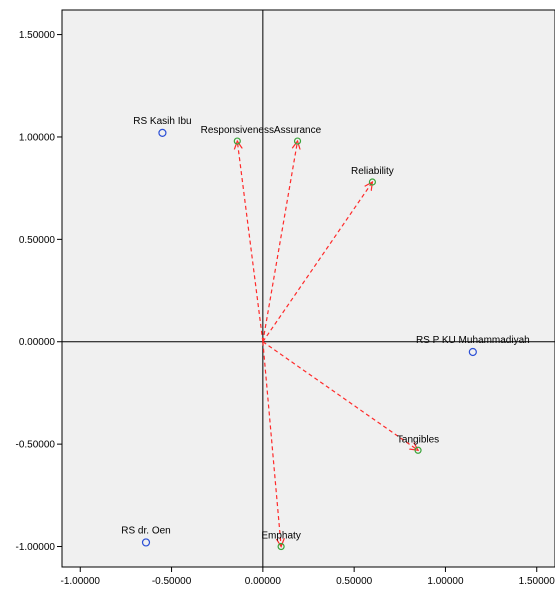  What do you see at coordinates (36, 547) in the screenshot?
I see `y-tick-label: -1.00000` at bounding box center [36, 547].